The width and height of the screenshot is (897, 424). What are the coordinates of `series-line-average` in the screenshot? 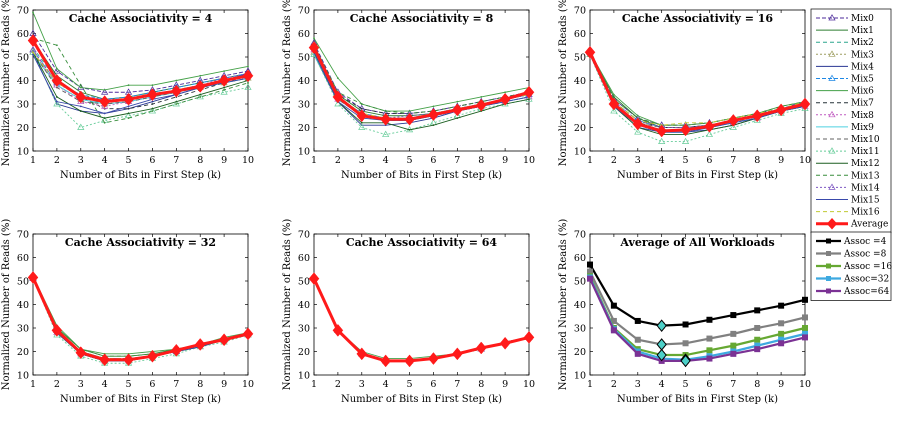 It's located at (140, 319).